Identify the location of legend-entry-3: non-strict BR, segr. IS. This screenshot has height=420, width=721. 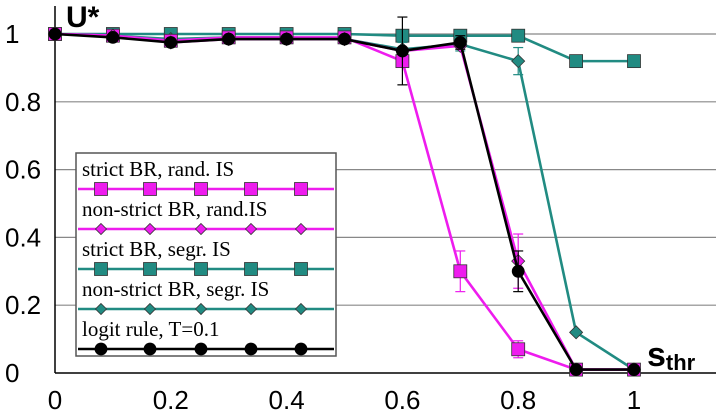
(206, 296).